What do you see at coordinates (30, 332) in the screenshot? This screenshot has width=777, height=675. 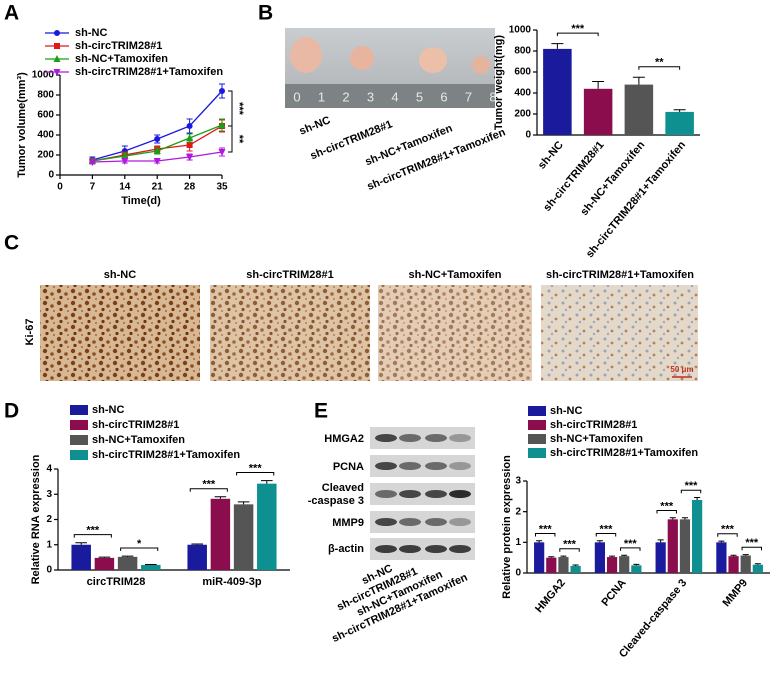 I see `row-label: Ki-67` at bounding box center [30, 332].